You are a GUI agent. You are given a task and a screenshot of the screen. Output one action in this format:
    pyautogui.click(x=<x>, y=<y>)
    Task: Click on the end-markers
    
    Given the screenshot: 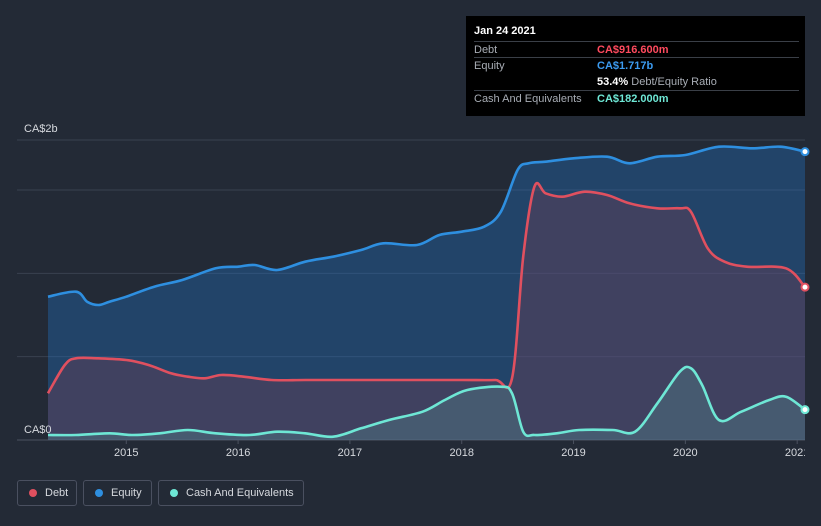 What is the action you would take?
    pyautogui.click(x=805, y=281)
    